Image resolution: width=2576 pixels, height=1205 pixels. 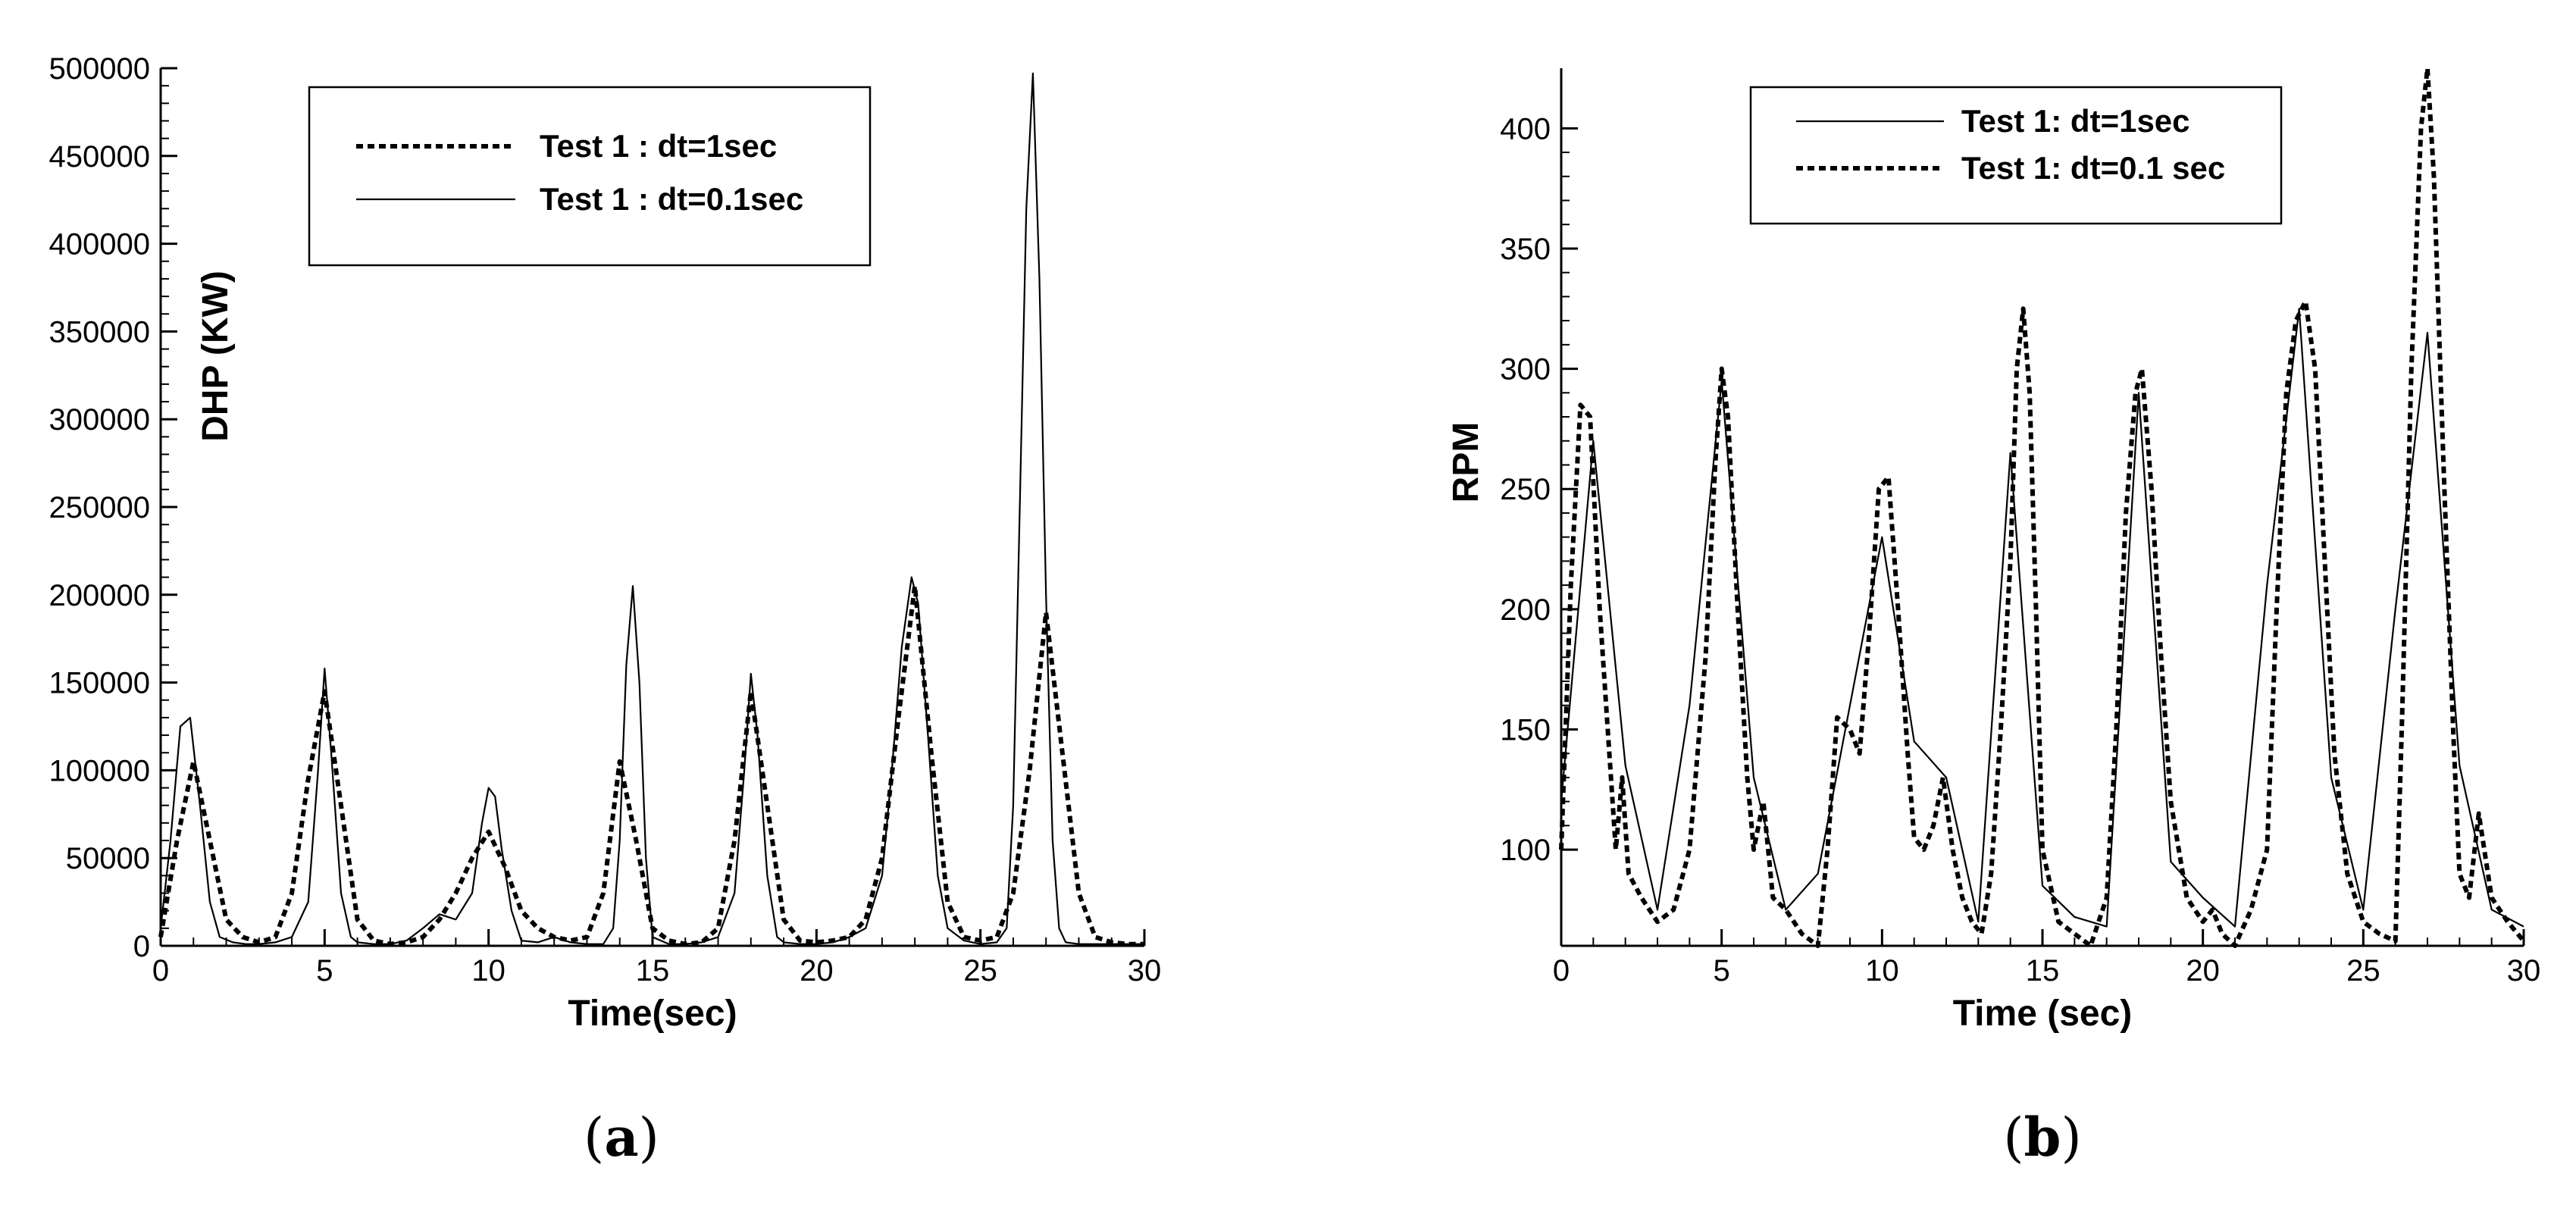 I want to click on panel-a-y-tick-label: 400000, so click(x=99, y=245).